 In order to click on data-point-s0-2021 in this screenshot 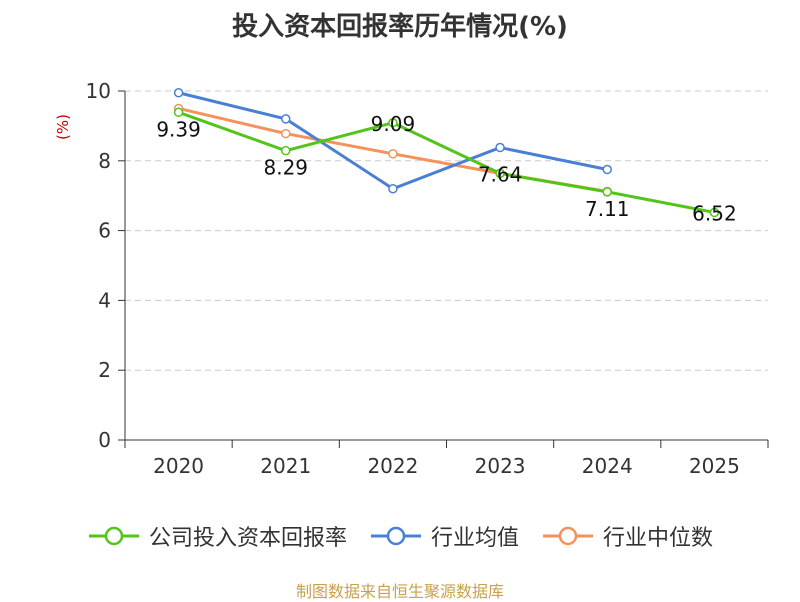, I will do `click(286, 150)`.